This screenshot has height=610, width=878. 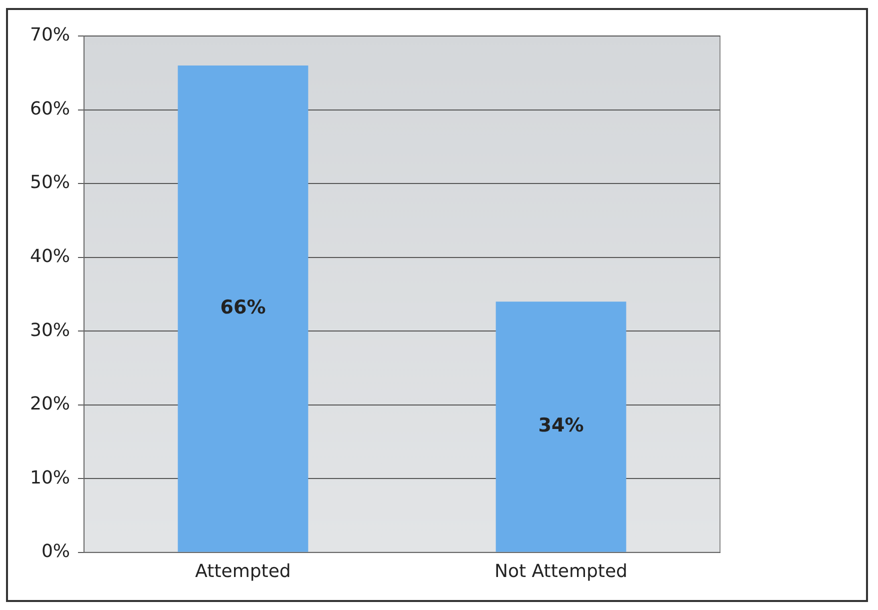 I want to click on y-tick-label: 50%, so click(x=50, y=183).